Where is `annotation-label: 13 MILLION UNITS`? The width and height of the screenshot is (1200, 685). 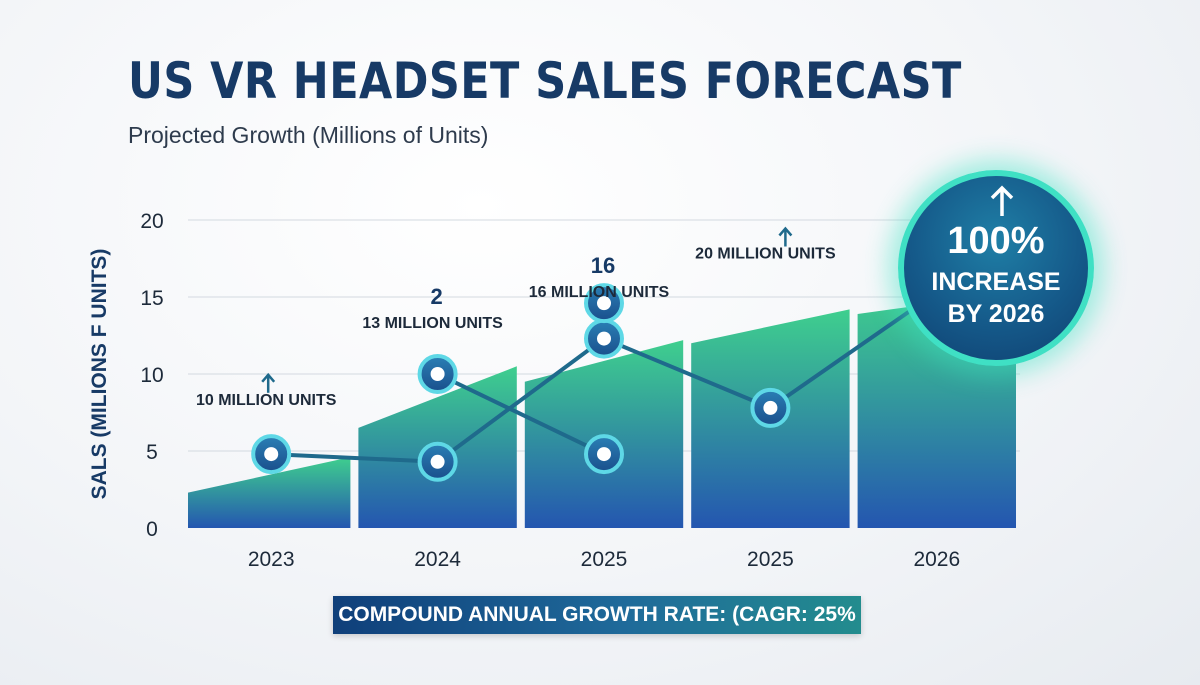 annotation-label: 13 MILLION UNITS is located at coordinates (432, 323).